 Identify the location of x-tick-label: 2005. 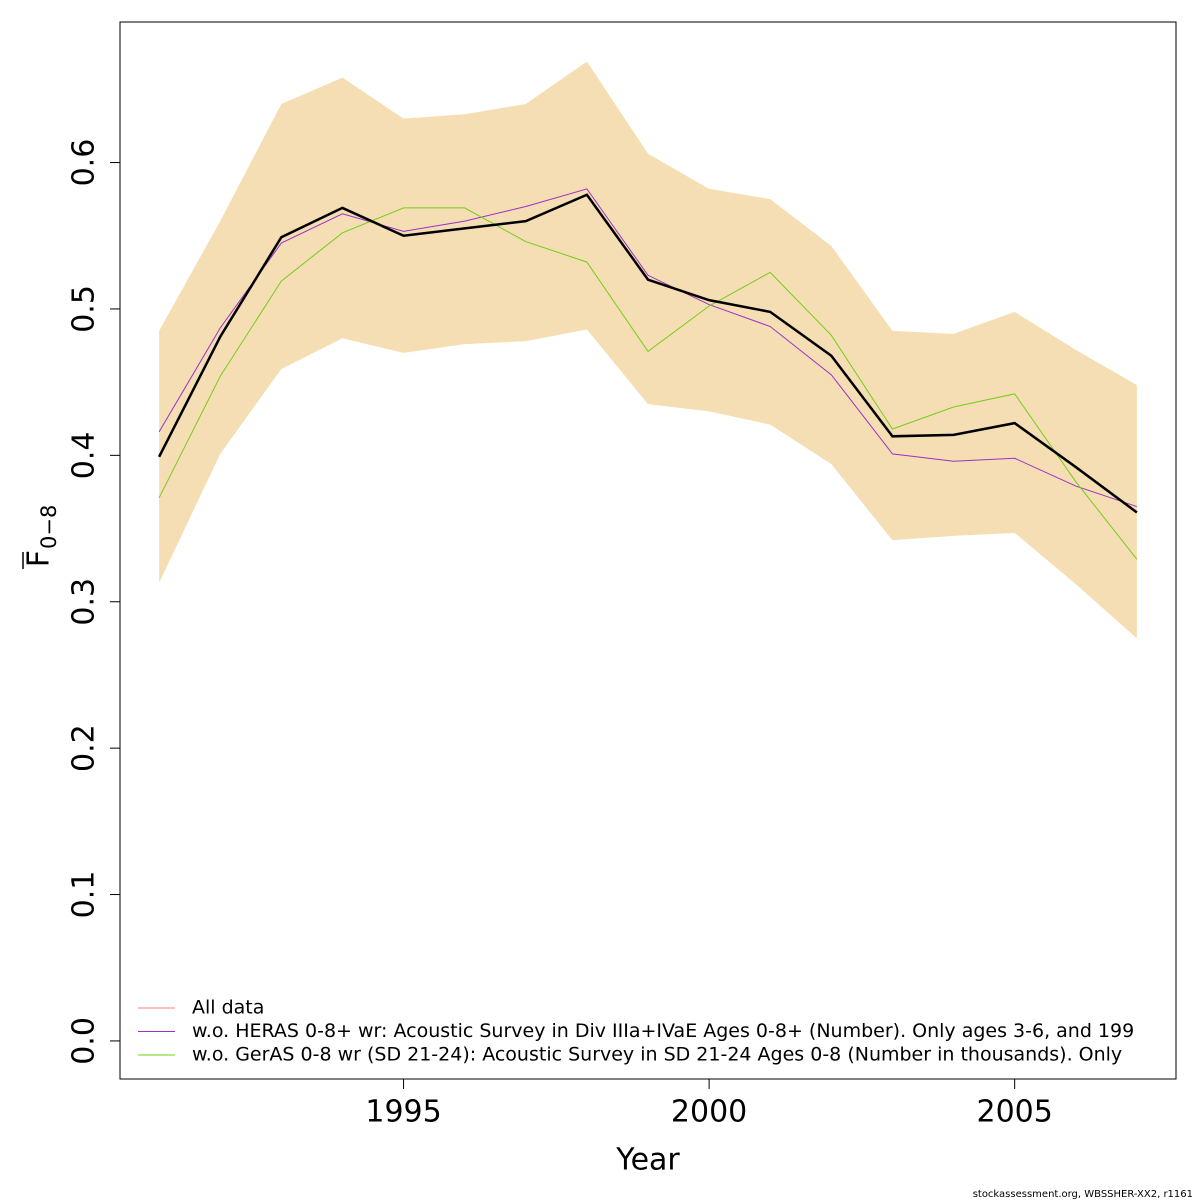
(1014, 1112).